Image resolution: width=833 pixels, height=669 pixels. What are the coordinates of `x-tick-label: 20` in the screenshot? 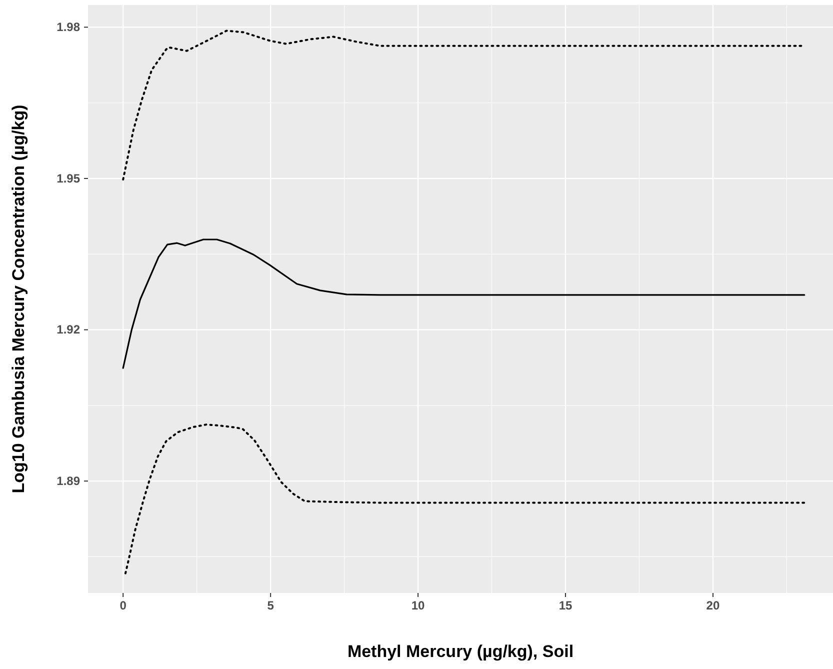 It's located at (713, 605).